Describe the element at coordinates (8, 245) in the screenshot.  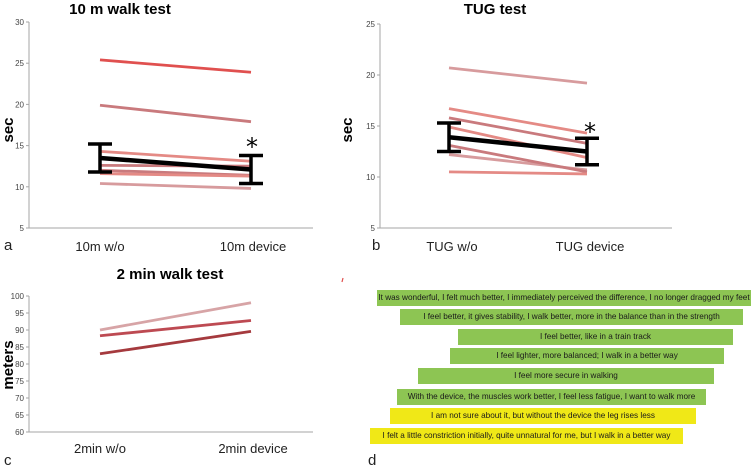
I see `panel-label-a: a` at that location.